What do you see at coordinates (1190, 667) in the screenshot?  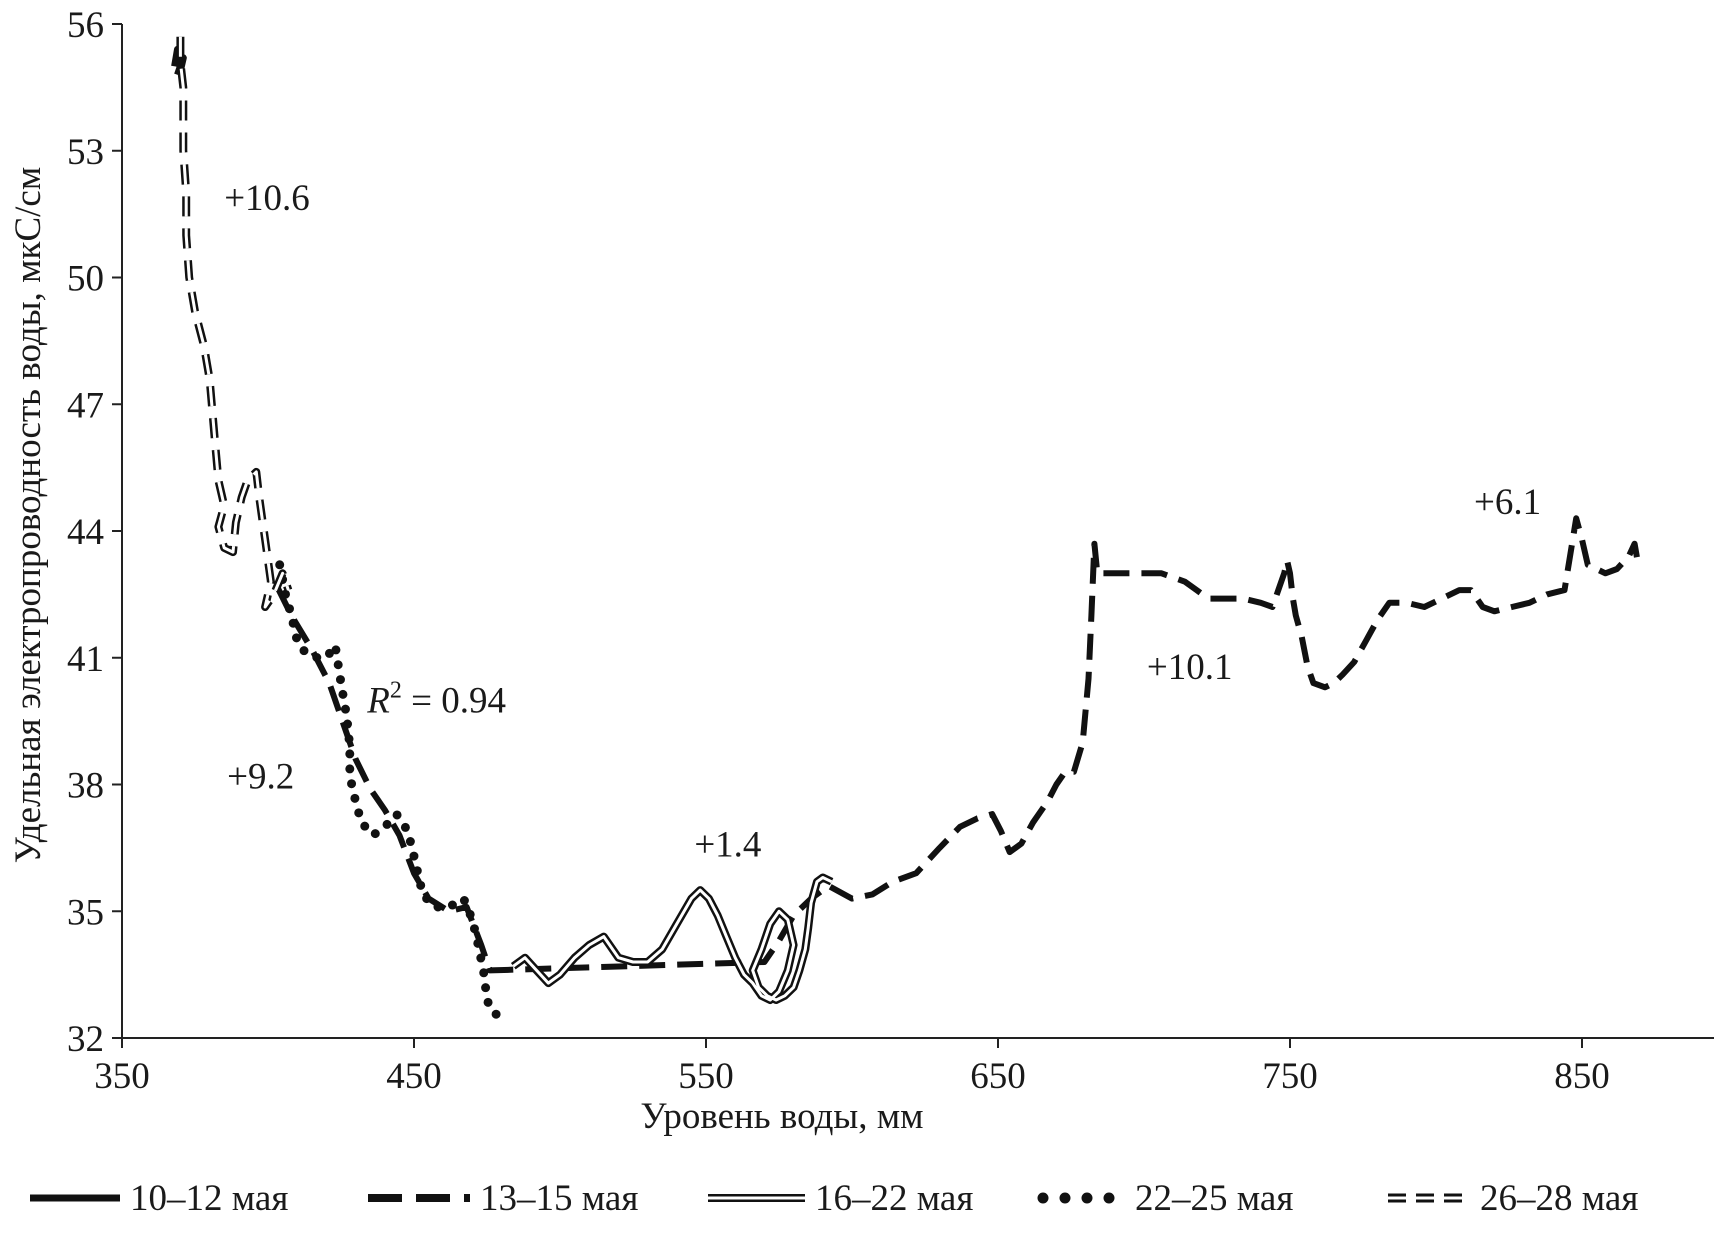 I see `annotation-label: +10.1` at bounding box center [1190, 667].